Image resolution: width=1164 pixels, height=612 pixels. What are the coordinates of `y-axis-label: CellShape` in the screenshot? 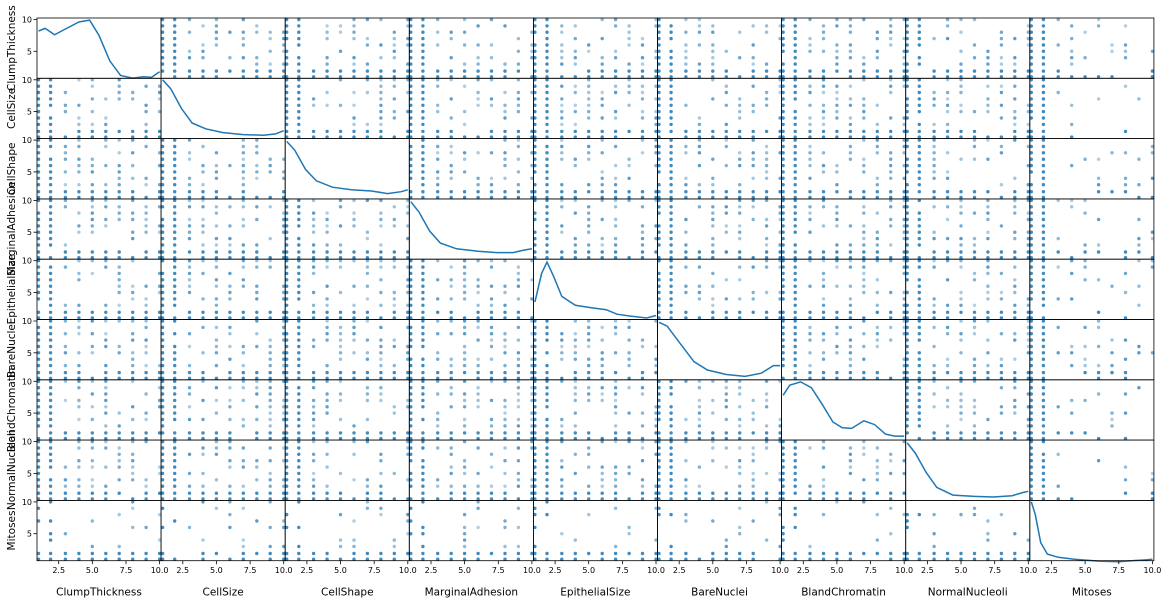 It's located at (12, 169).